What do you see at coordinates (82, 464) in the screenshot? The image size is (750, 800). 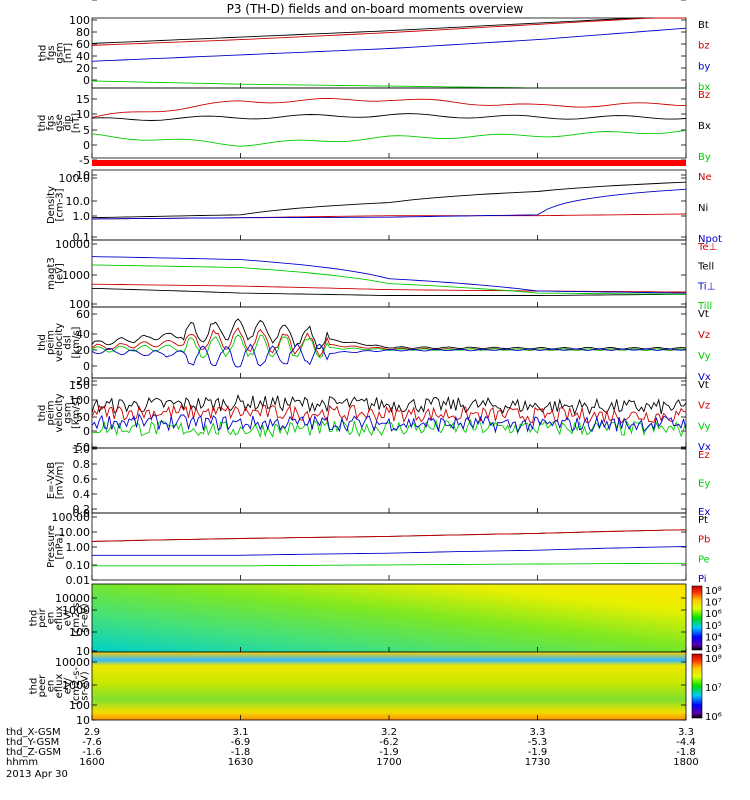 I see `y-tick-label: 0.8` at bounding box center [82, 464].